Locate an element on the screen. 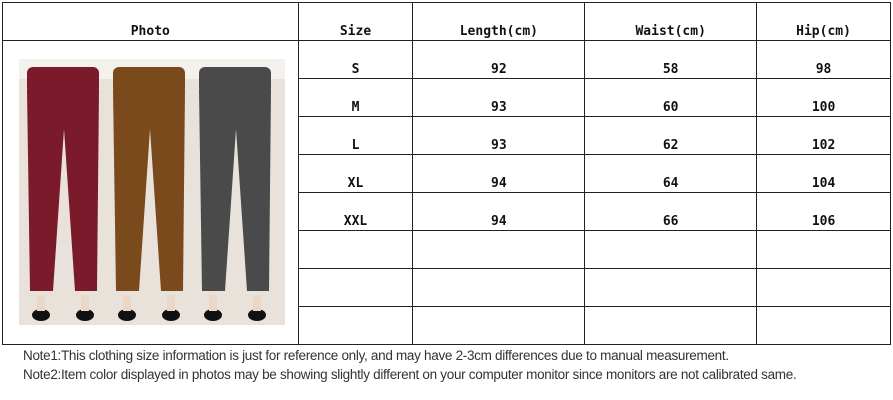  table-row: L 93 62 102 is located at coordinates (447, 135).